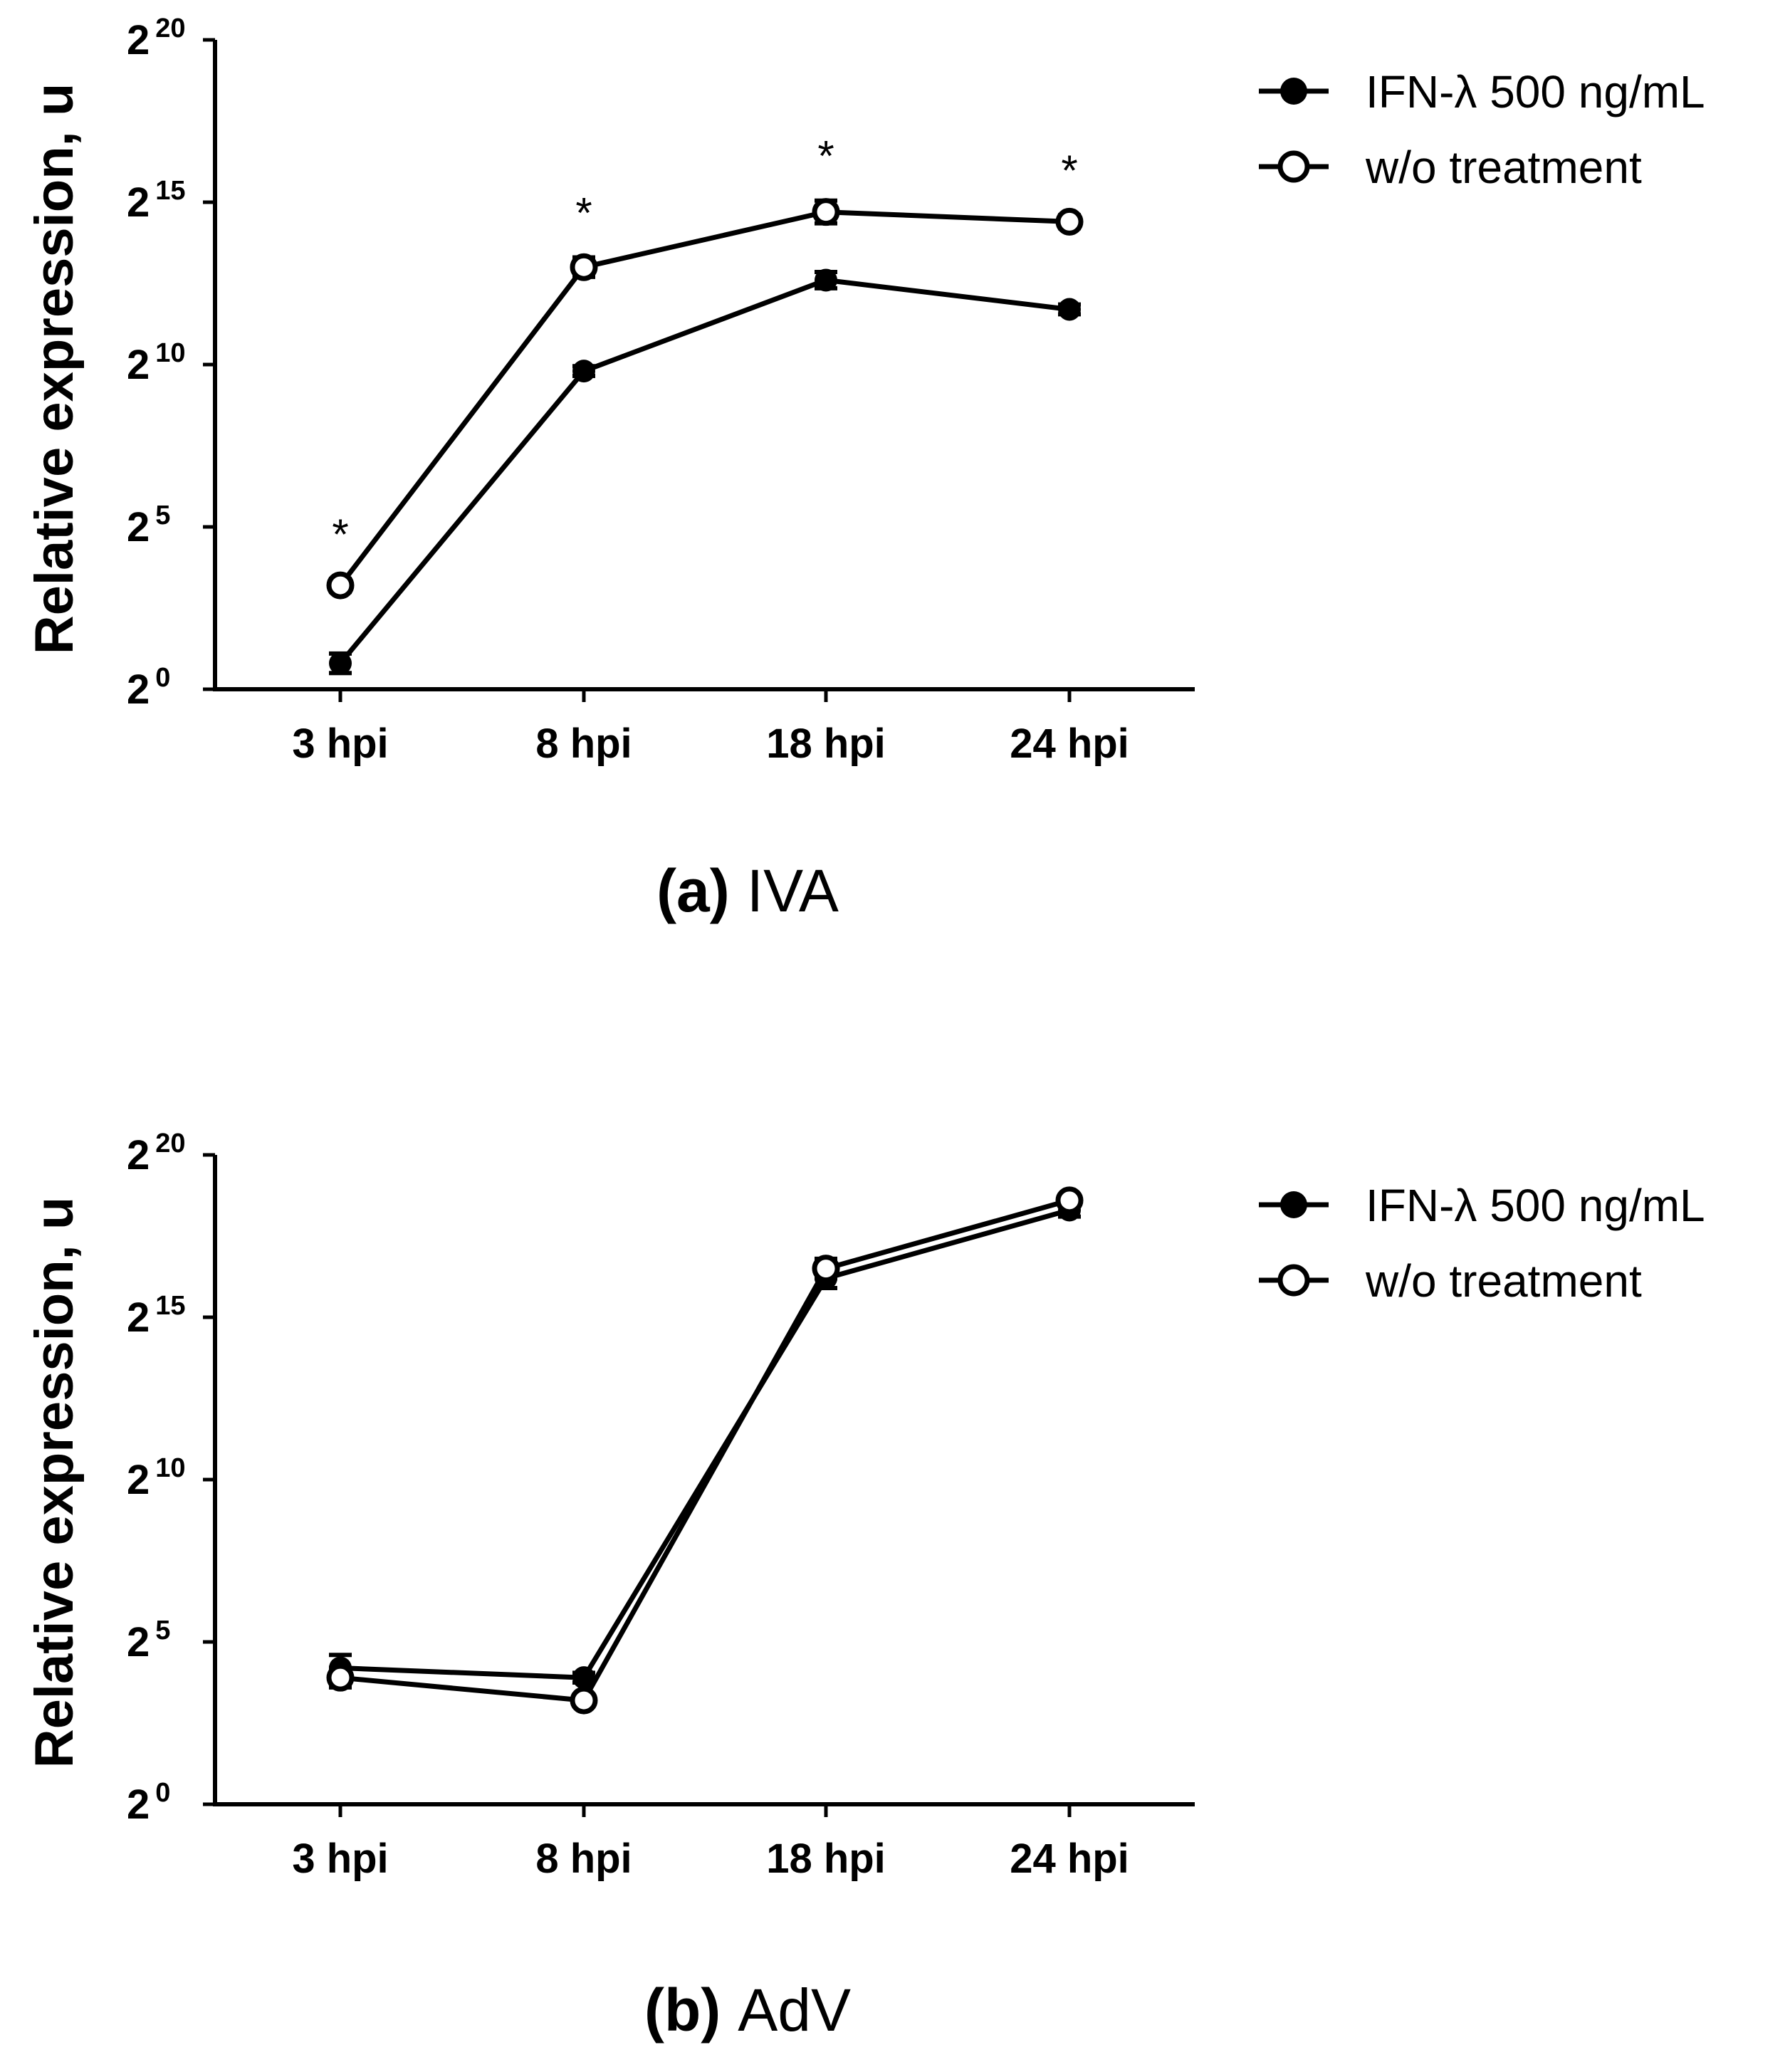 This screenshot has height=2072, width=1790. I want to click on panel-caption: (b) AdV, so click(747, 2010).